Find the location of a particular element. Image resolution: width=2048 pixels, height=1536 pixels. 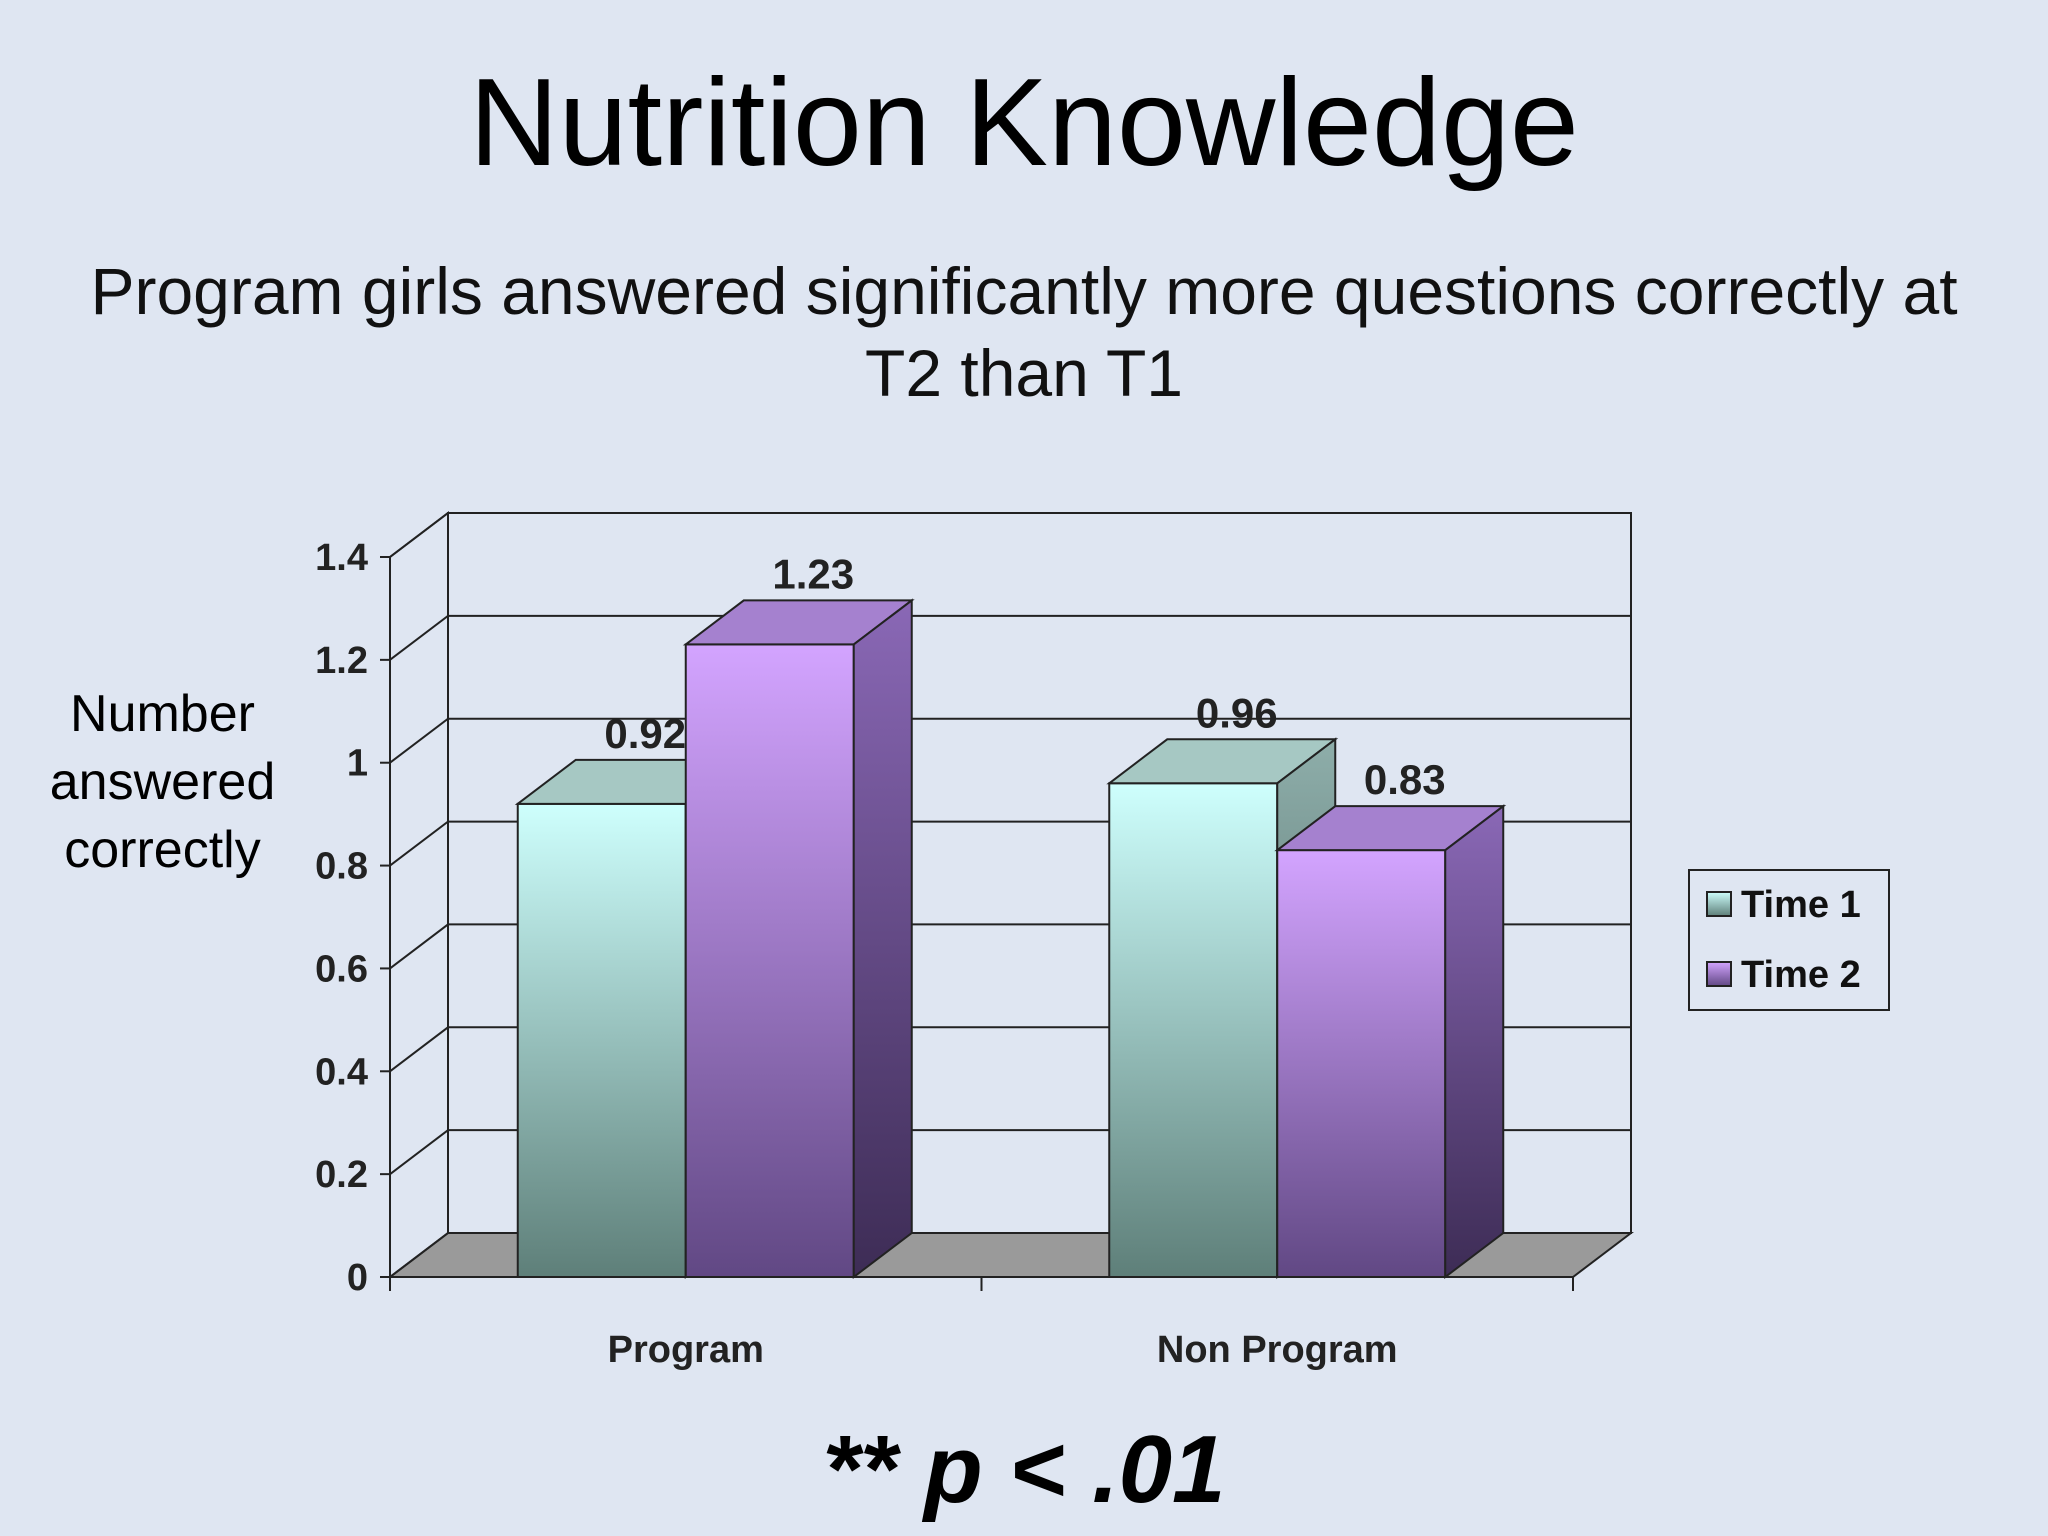

x-category-label: Non Program is located at coordinates (1277, 1350).